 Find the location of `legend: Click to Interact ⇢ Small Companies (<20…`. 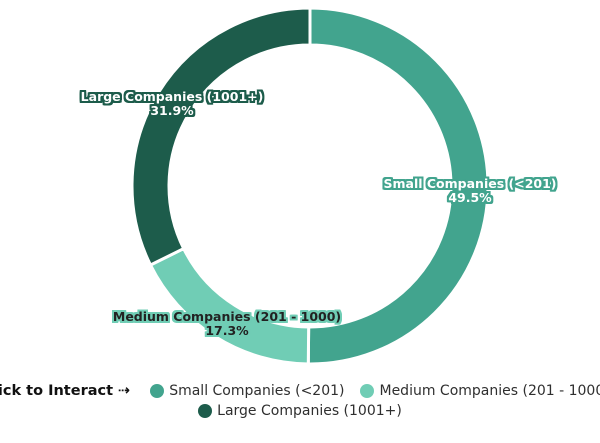

legend: Click to Interact ⇢ Small Companies (<20… is located at coordinates (300, 401).